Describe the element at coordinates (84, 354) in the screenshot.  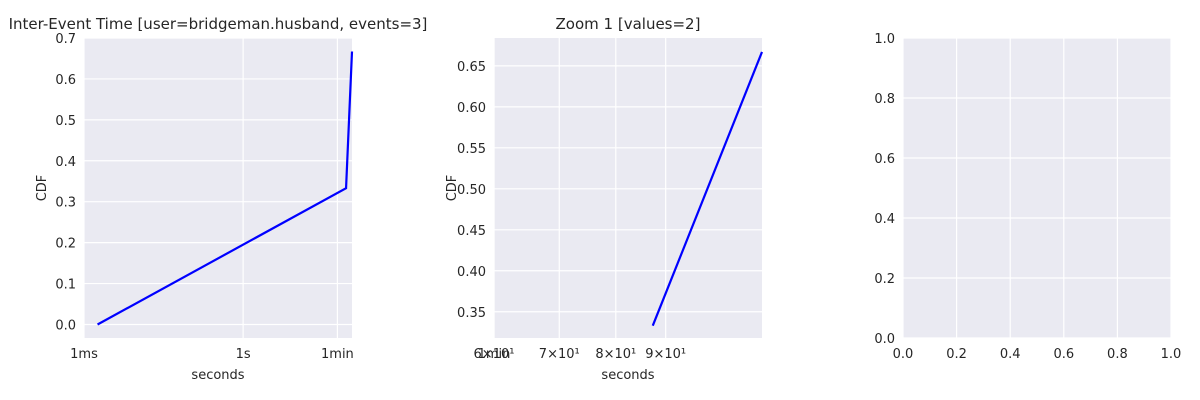
I see `x-tick-label: 1ms` at that location.